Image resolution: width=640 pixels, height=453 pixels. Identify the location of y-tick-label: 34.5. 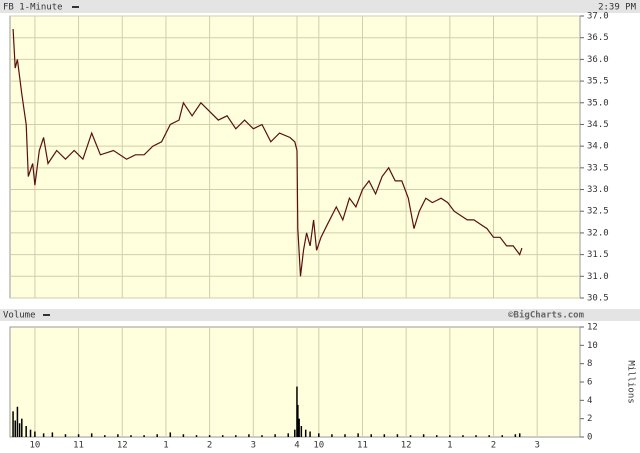
(598, 125).